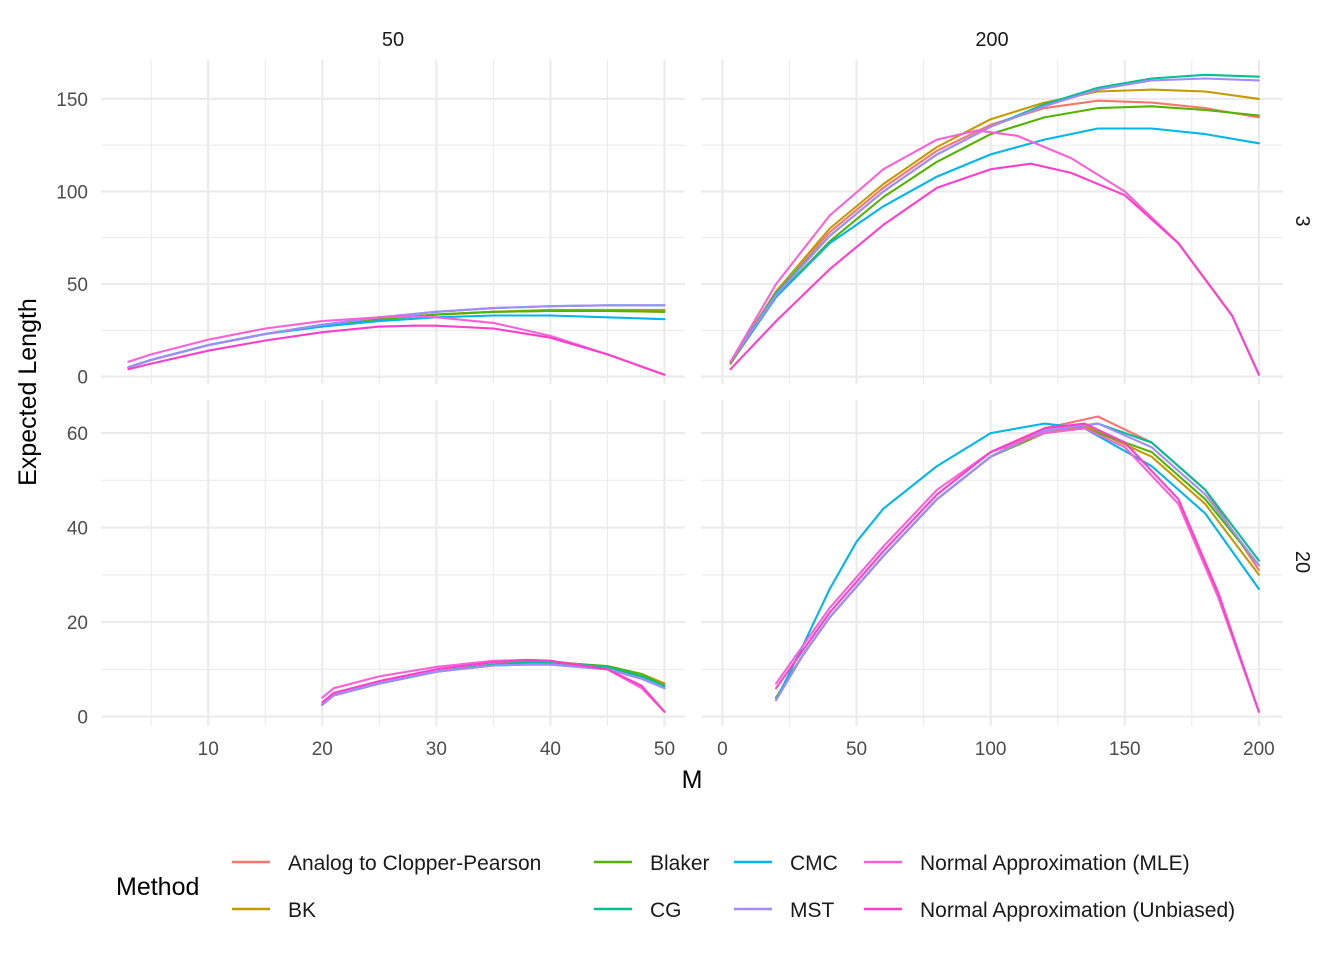 This screenshot has width=1344, height=960. Describe the element at coordinates (274, 910) in the screenshot. I see `legend-item: BK` at that location.